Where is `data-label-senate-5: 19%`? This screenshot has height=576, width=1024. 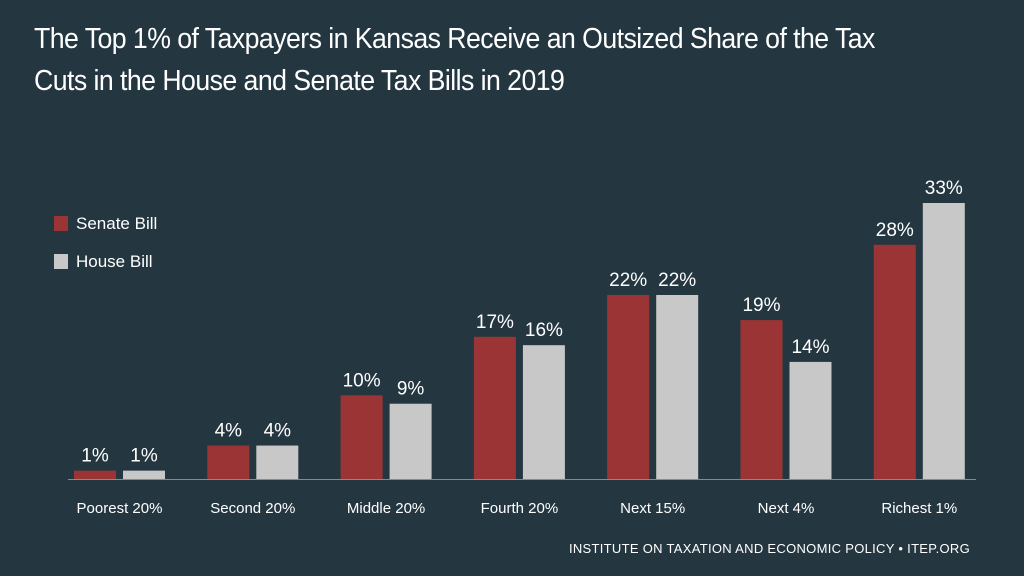 data-label-senate-5: 19% is located at coordinates (761, 305).